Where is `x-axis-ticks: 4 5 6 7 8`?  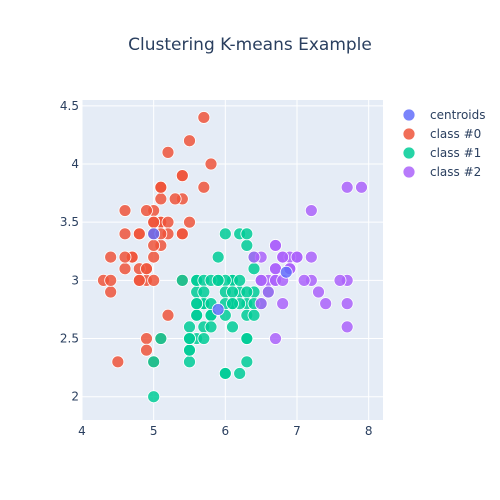
x-axis-ticks: 4 5 6 7 8 is located at coordinates (225, 431).